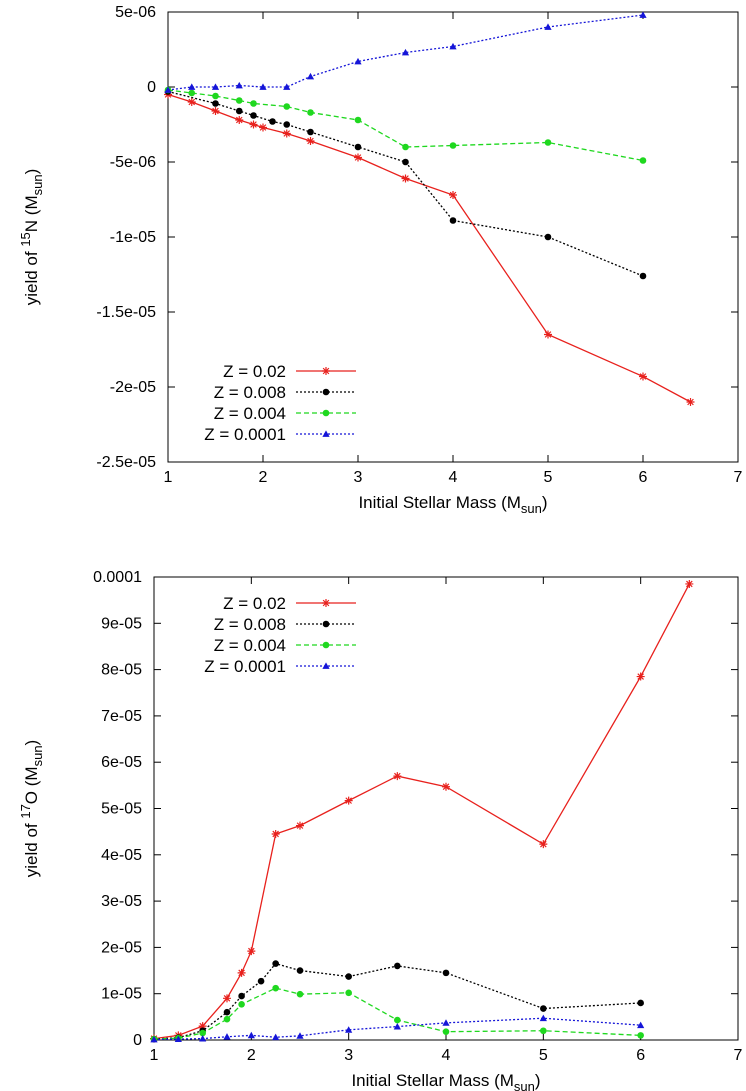 The width and height of the screenshot is (746, 1091). I want to click on y-tick-label: -2.5e-05, so click(126, 462).